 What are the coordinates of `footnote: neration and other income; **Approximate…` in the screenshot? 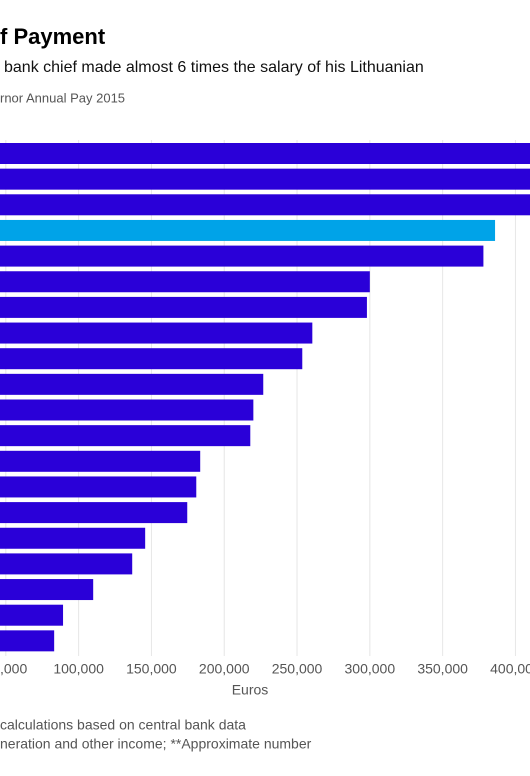 It's located at (156, 744).